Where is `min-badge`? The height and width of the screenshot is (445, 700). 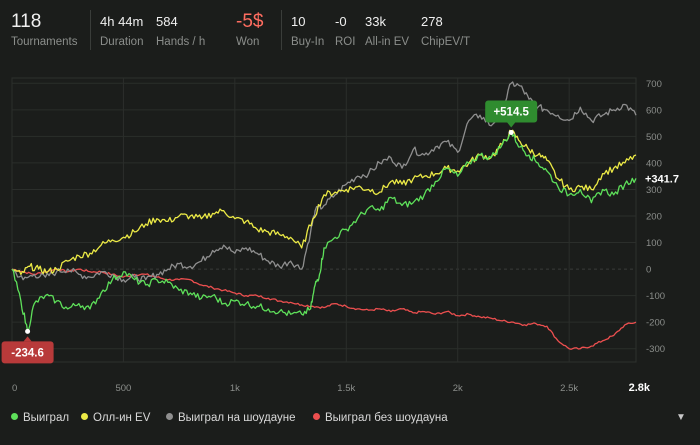 min-badge is located at coordinates (27, 352).